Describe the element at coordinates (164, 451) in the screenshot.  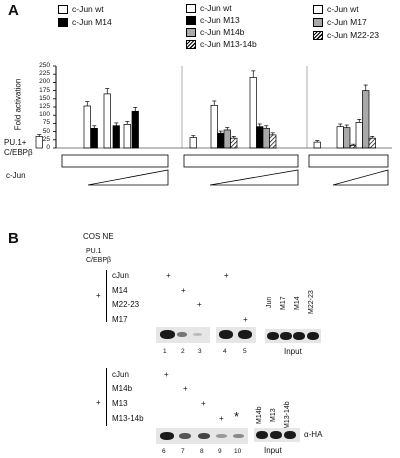
I see `lane-number: 6` at that location.